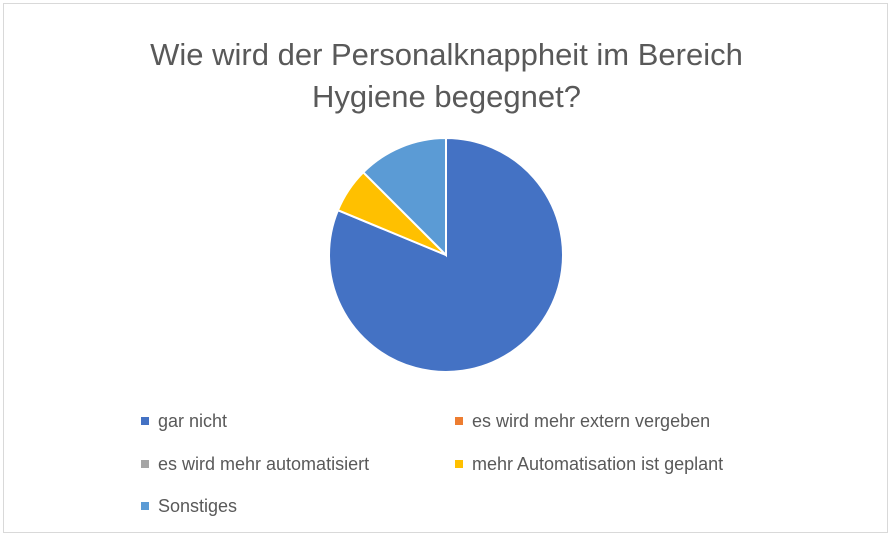 This screenshot has width=895, height=540. I want to click on legend-item-4: Sonstiges, so click(189, 506).